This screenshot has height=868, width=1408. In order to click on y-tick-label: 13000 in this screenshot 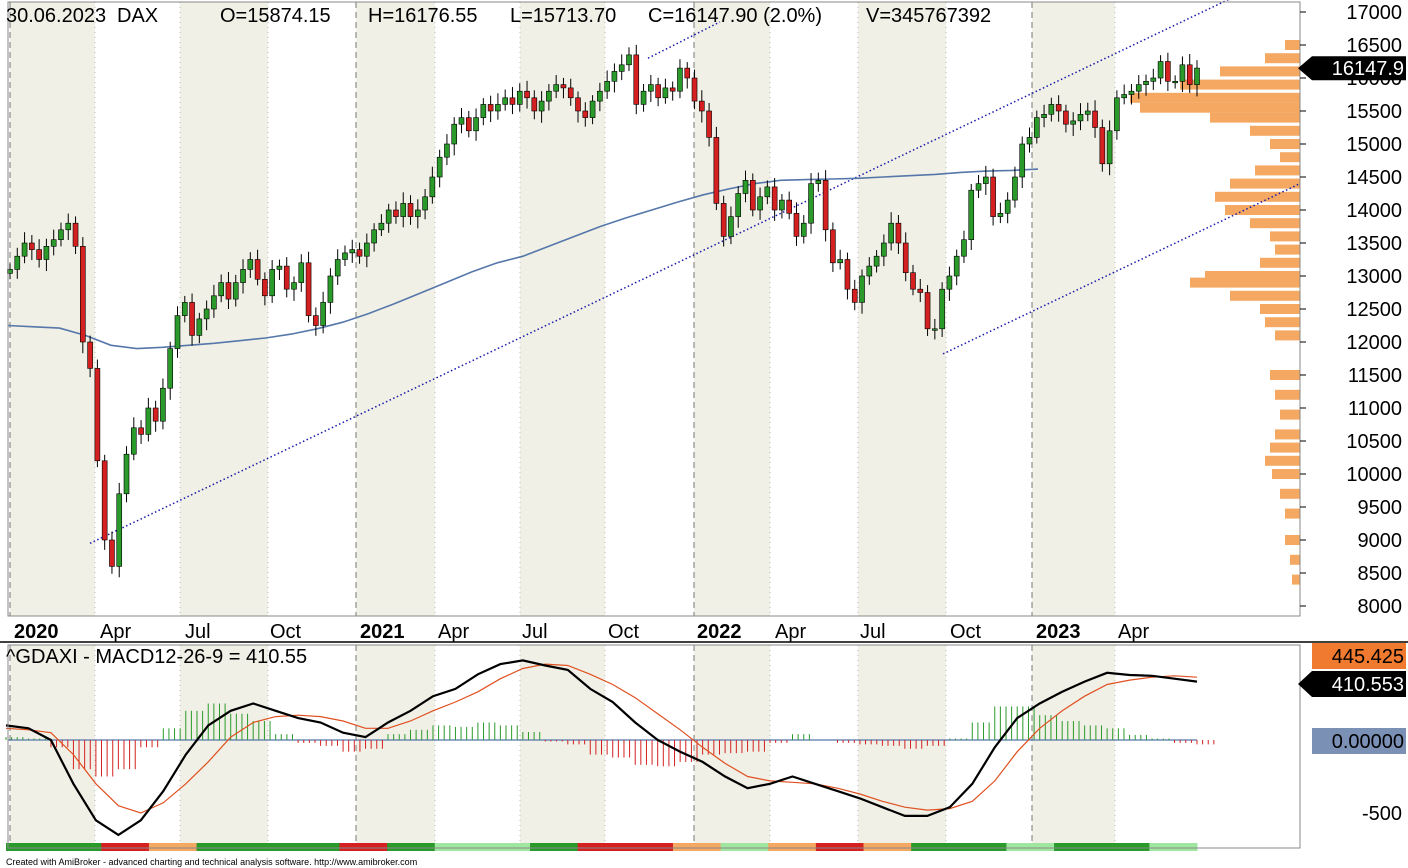, I will do `click(1374, 277)`.